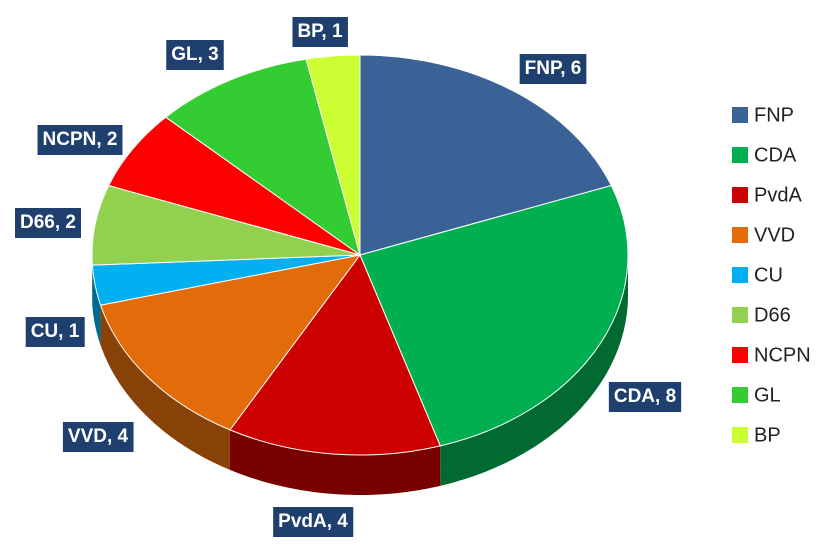  I want to click on data-label: PvdA, 4, so click(313, 522).